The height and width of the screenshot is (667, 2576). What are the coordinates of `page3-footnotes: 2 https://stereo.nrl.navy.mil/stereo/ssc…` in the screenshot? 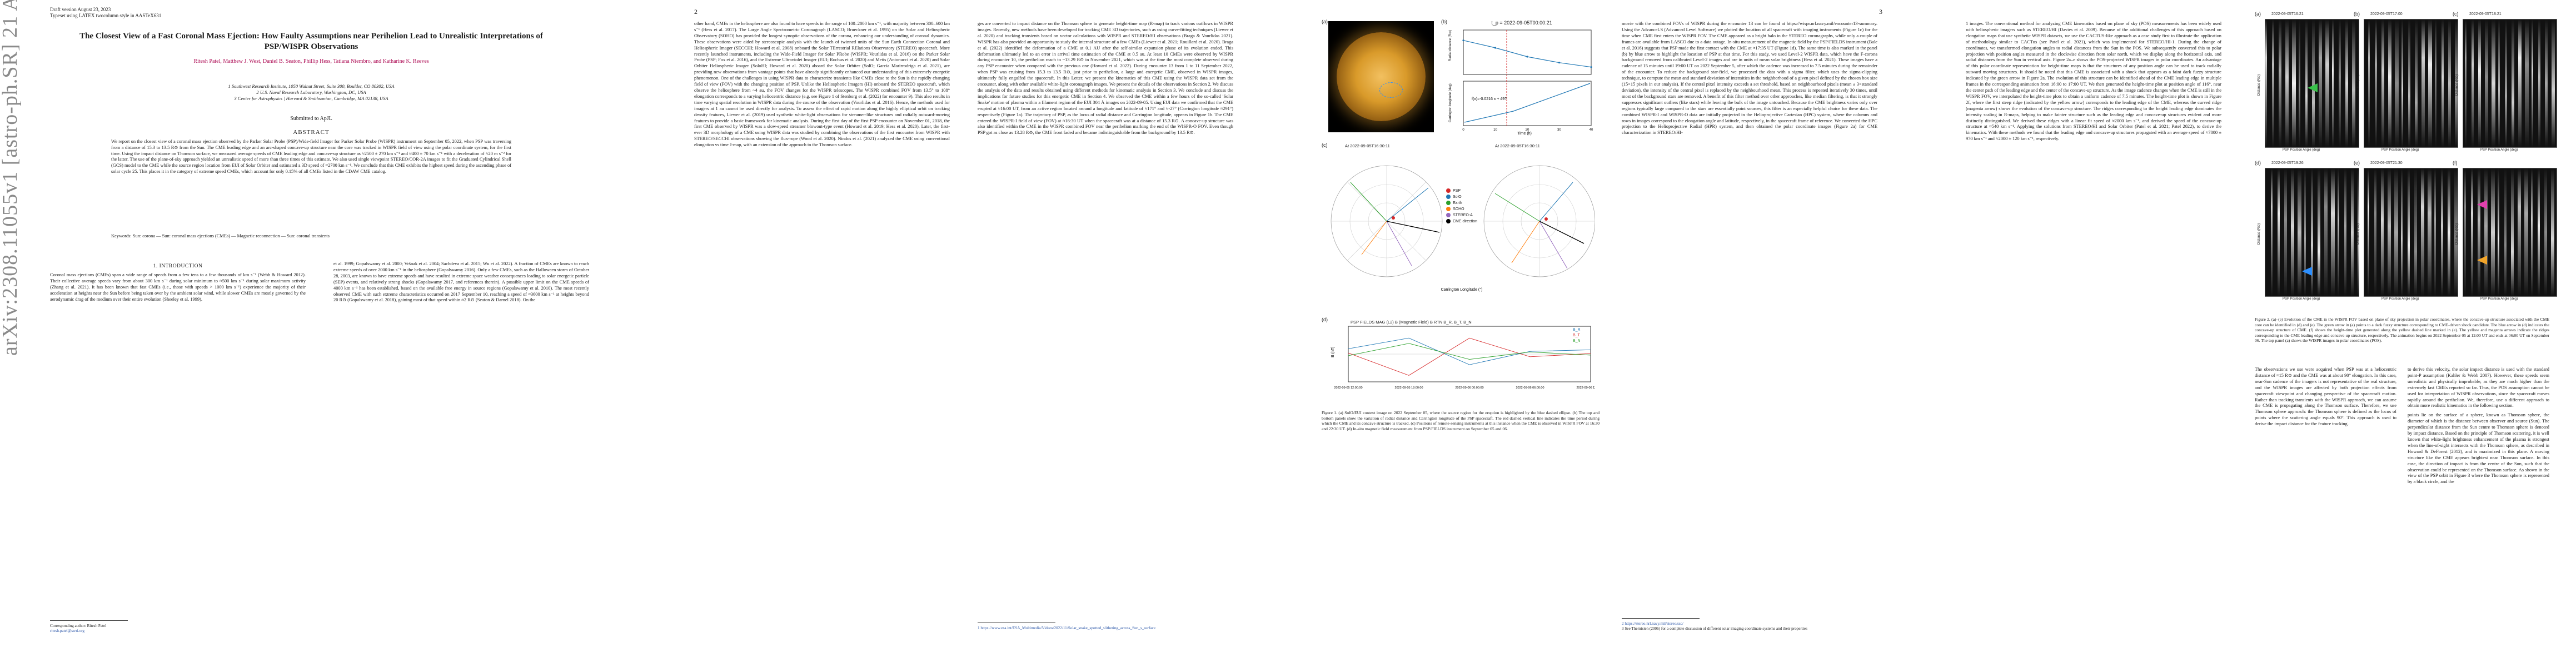 It's located at (1749, 626).